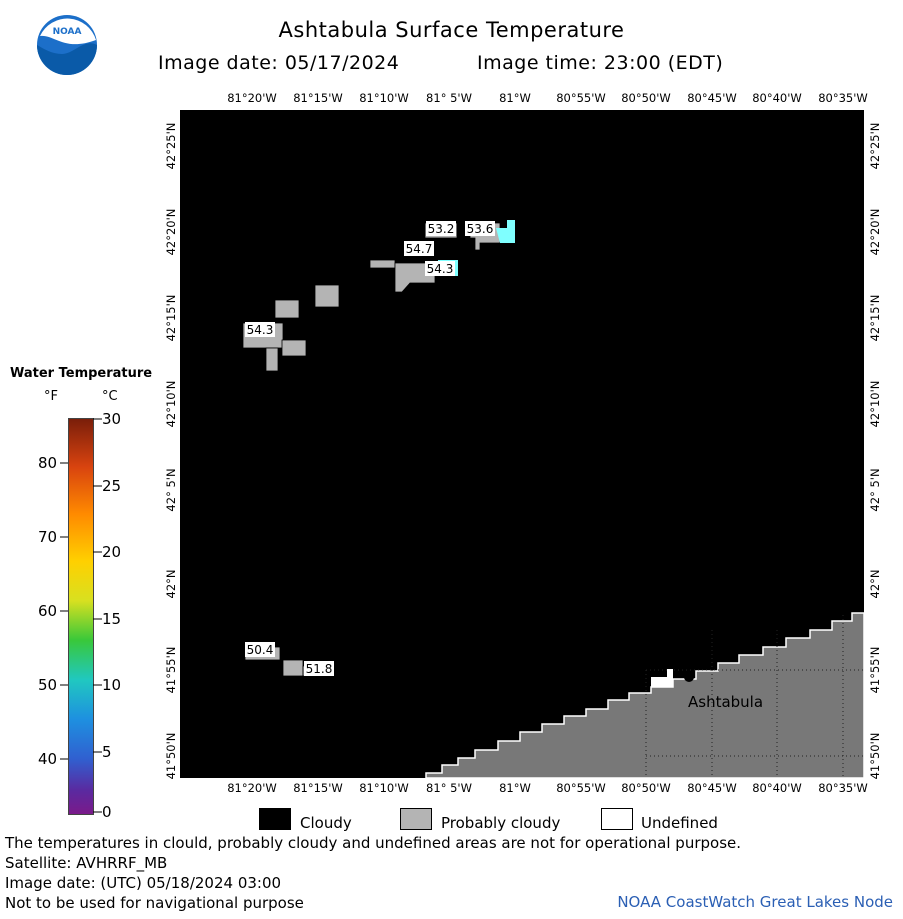 The image size is (903, 919). What do you see at coordinates (875, 146) in the screenshot?
I see `lat-label-right: 42°25'N` at bounding box center [875, 146].